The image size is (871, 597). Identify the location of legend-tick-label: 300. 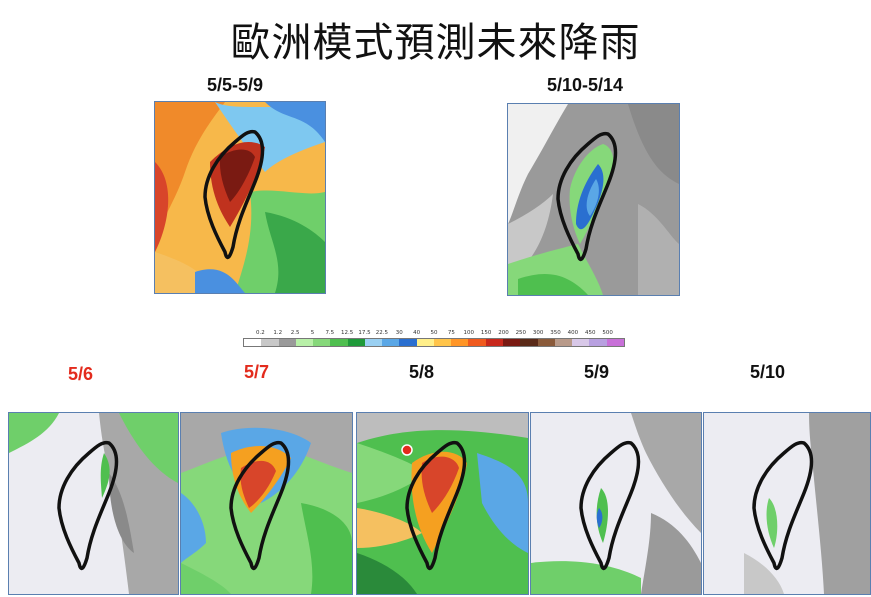
(538, 333).